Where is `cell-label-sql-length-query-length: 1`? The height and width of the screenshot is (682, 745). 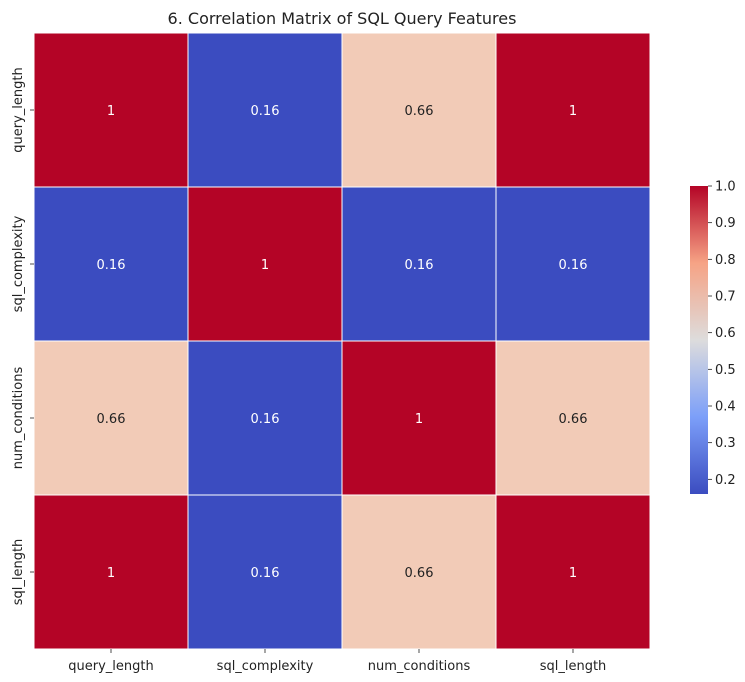 cell-label-sql-length-query-length: 1 is located at coordinates (111, 573).